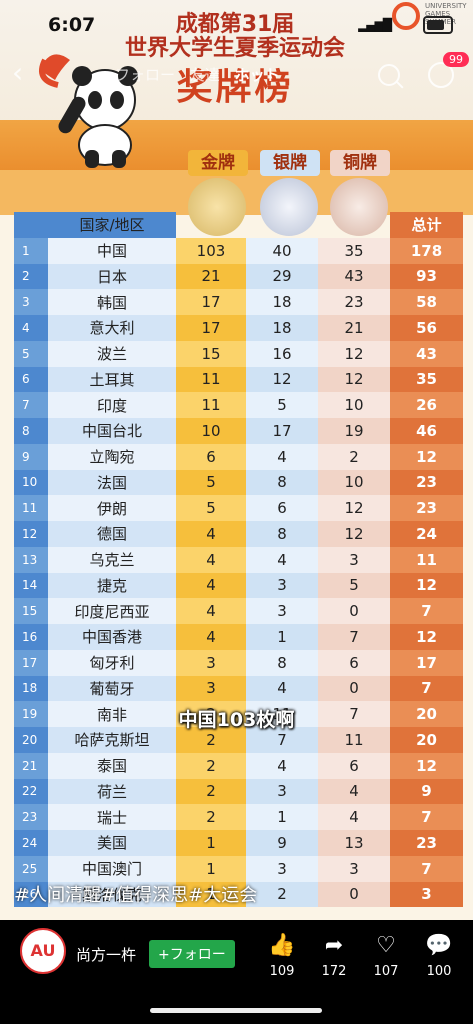 The width and height of the screenshot is (473, 1024). I want to click on table-row: 17 匈牙利 3 8 6 17, so click(238, 662).